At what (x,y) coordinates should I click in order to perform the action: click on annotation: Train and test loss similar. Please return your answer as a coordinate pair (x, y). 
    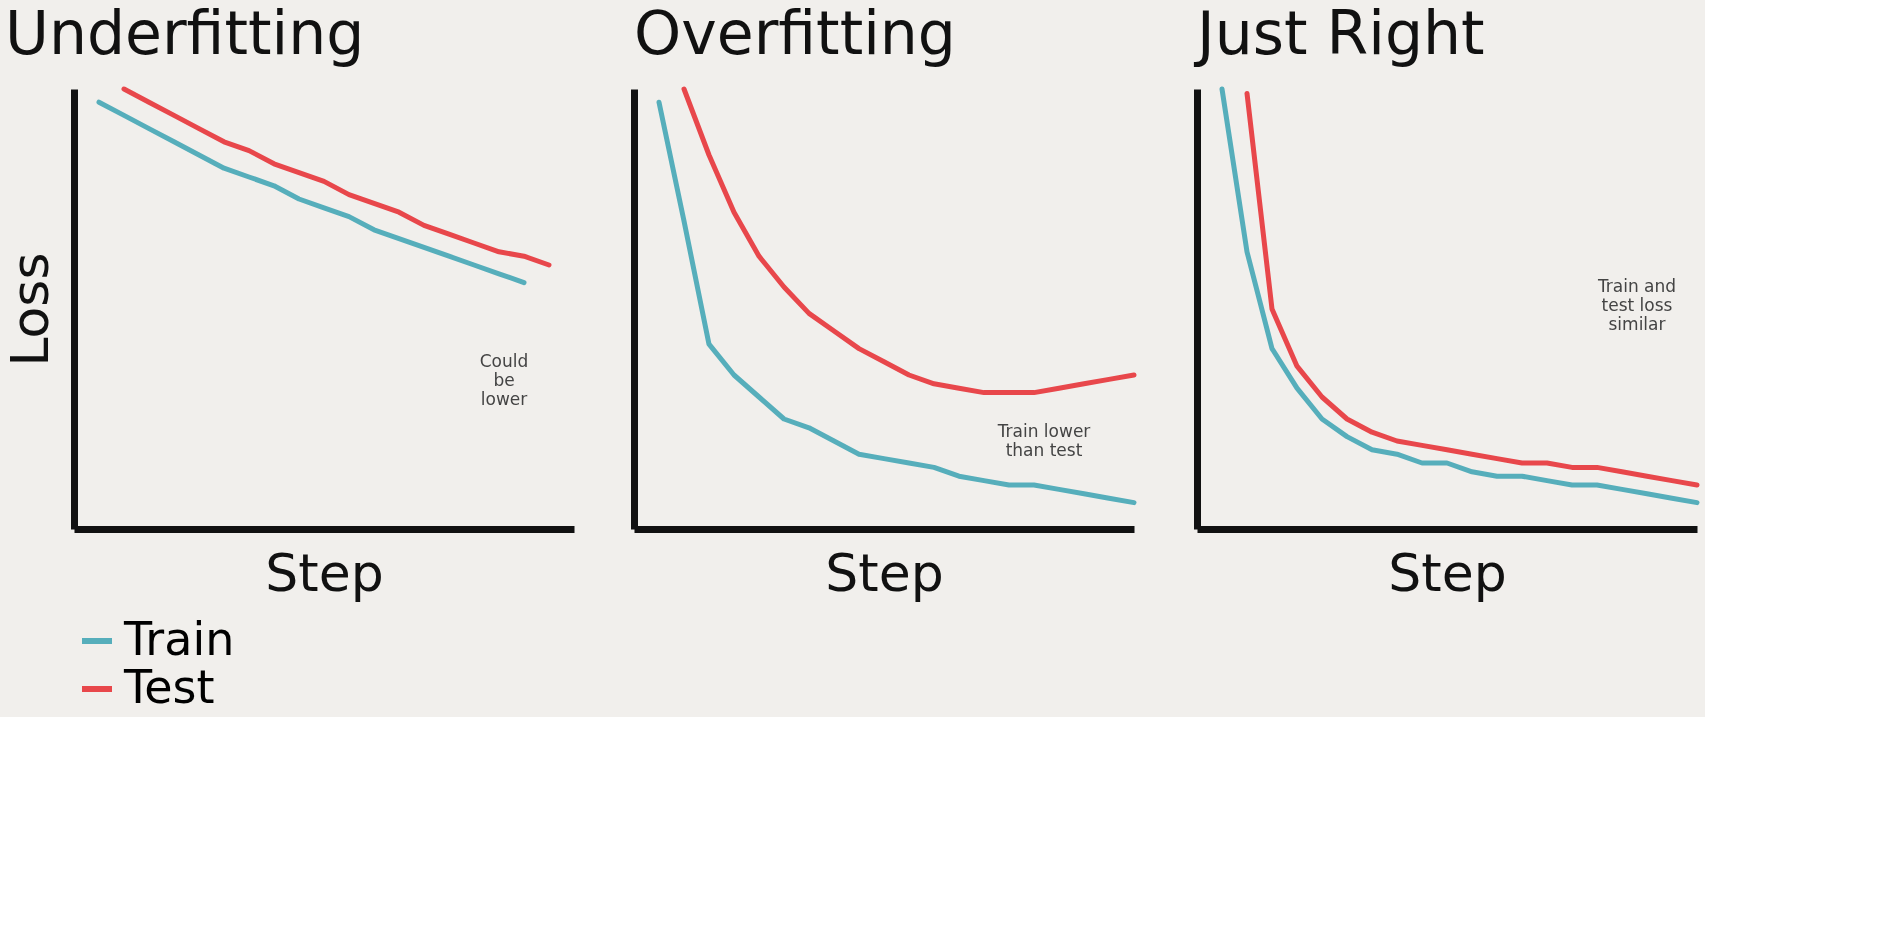
    Looking at the image, I should click on (1636, 305).